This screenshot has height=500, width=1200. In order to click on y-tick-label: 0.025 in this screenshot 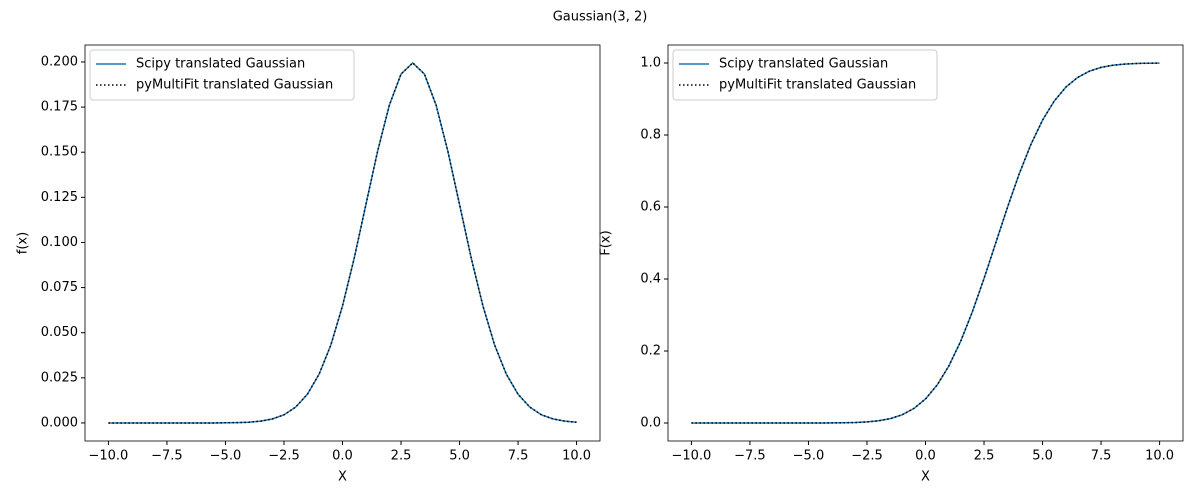, I will do `click(59, 377)`.